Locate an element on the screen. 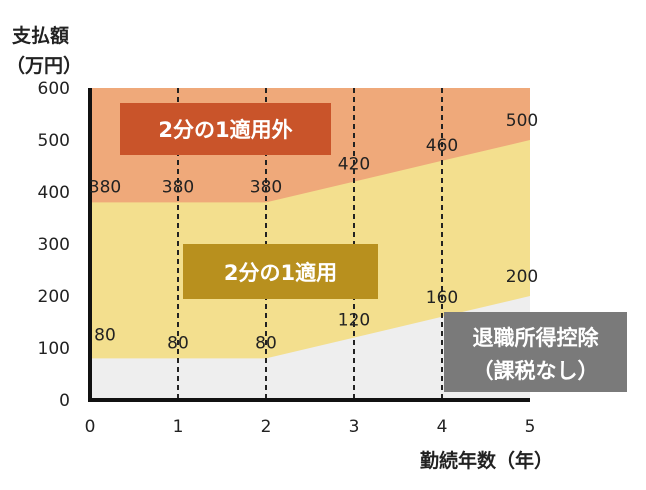  upper-value-label-2: 380 is located at coordinates (266, 187).